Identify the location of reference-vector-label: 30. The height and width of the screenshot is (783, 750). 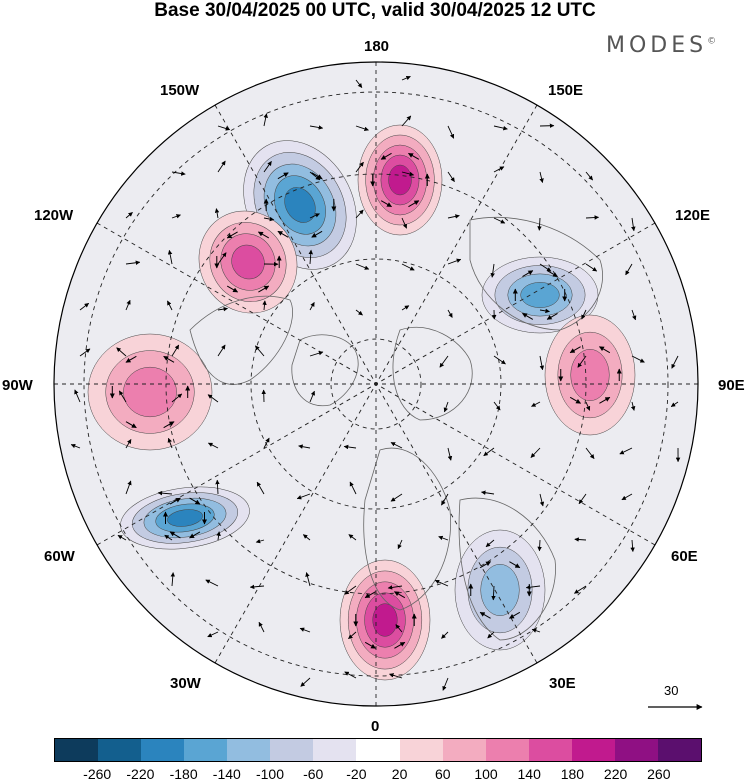
(671, 690).